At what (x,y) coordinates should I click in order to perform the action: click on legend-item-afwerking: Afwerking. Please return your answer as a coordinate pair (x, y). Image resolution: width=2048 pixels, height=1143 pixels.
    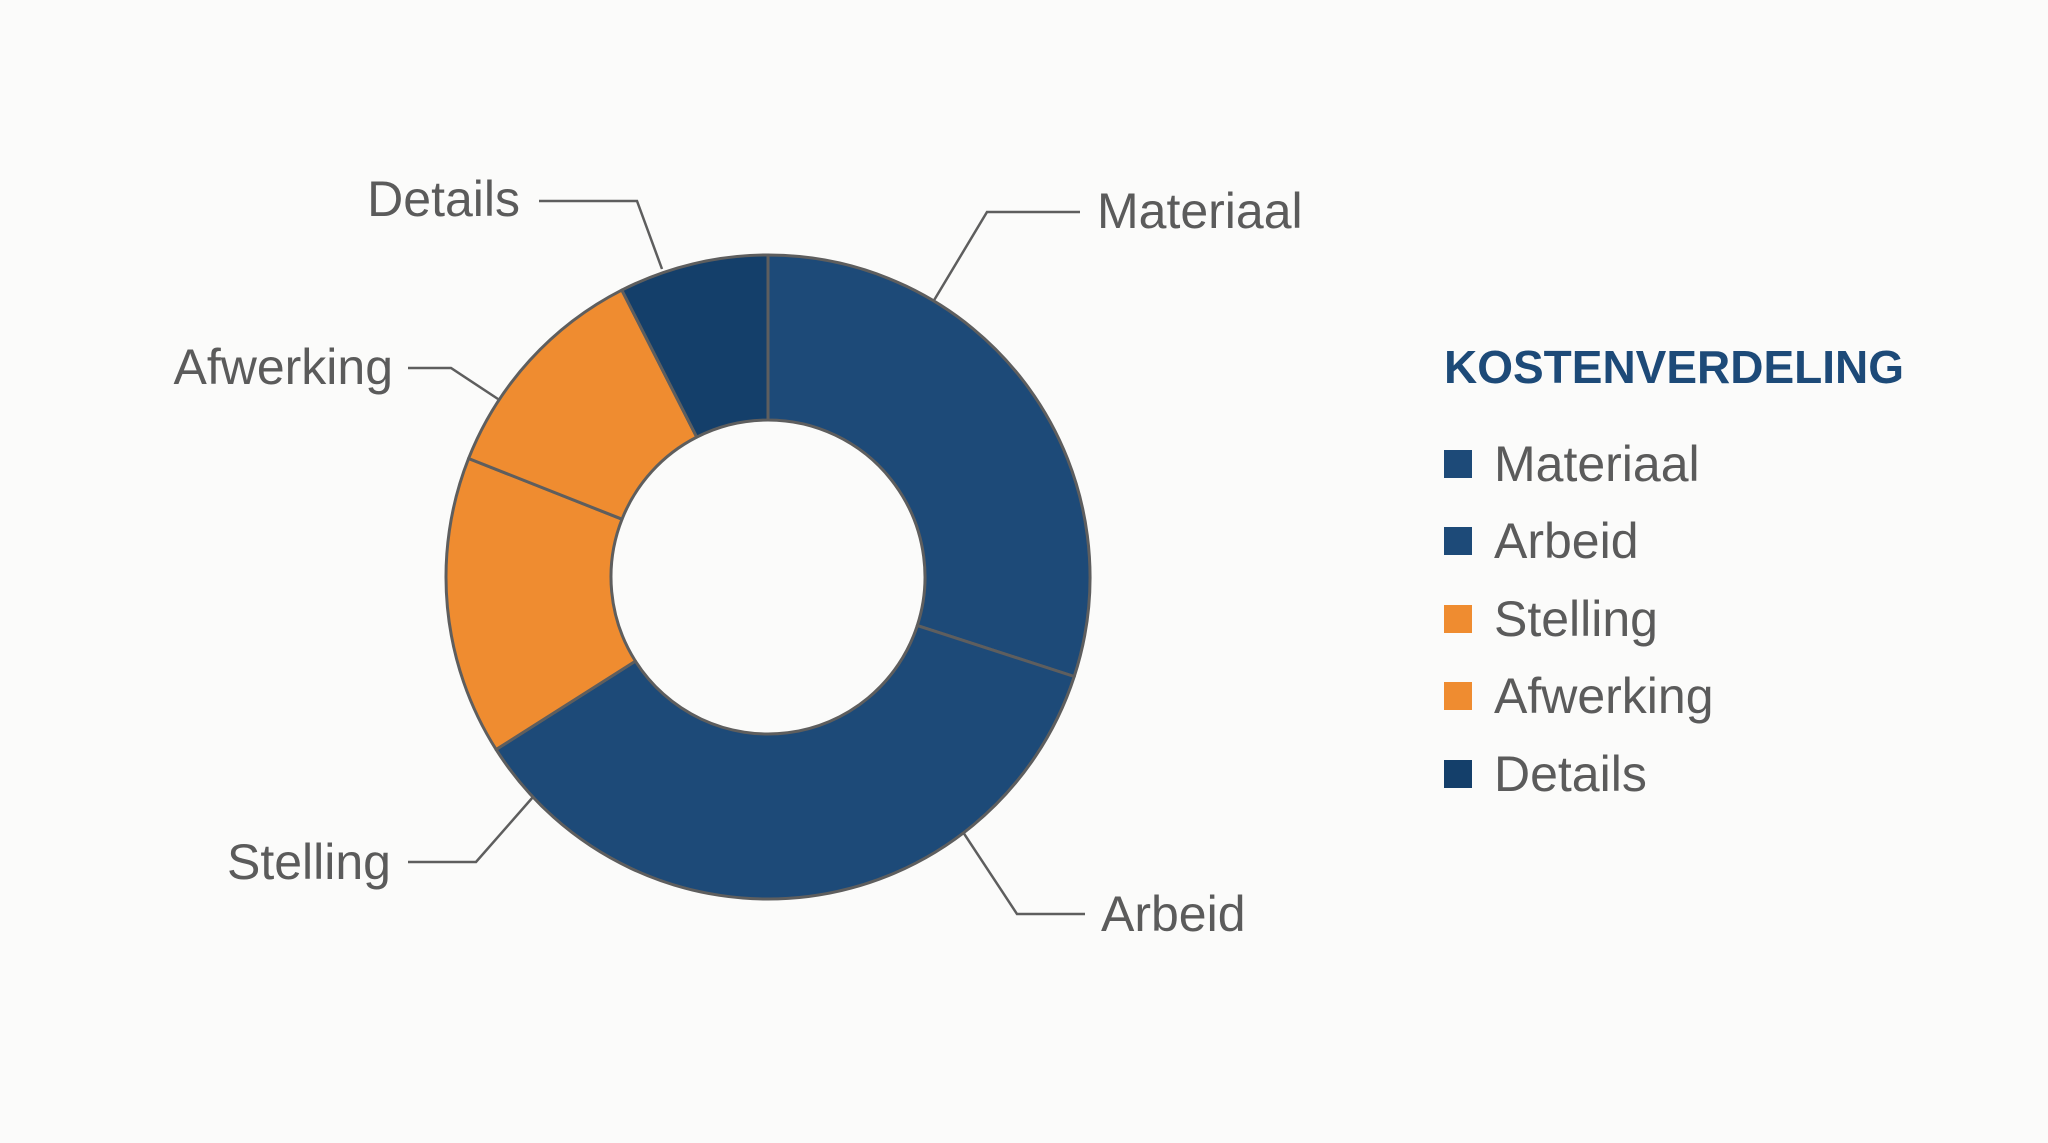
    Looking at the image, I should click on (1579, 697).